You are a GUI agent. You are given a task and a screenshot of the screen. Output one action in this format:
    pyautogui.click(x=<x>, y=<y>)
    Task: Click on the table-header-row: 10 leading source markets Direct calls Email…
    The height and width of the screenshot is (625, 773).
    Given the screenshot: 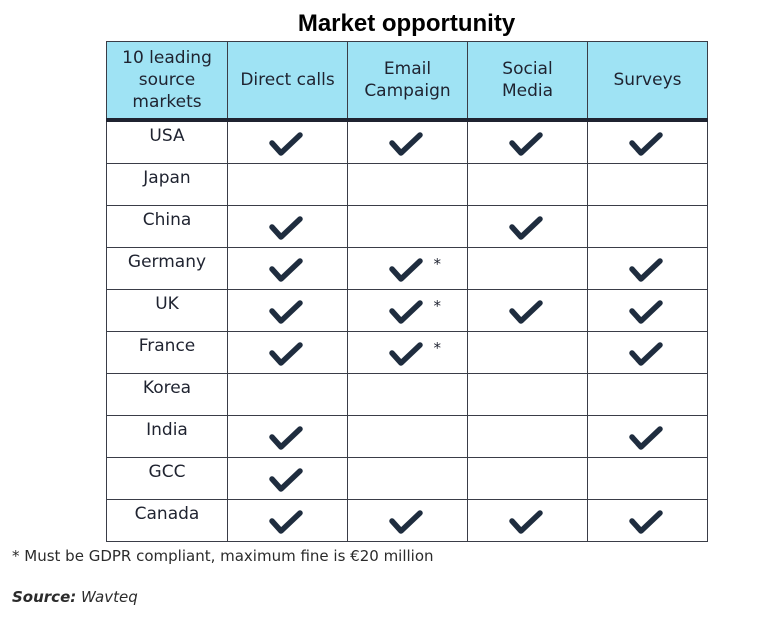 What is the action you would take?
    pyautogui.click(x=407, y=81)
    